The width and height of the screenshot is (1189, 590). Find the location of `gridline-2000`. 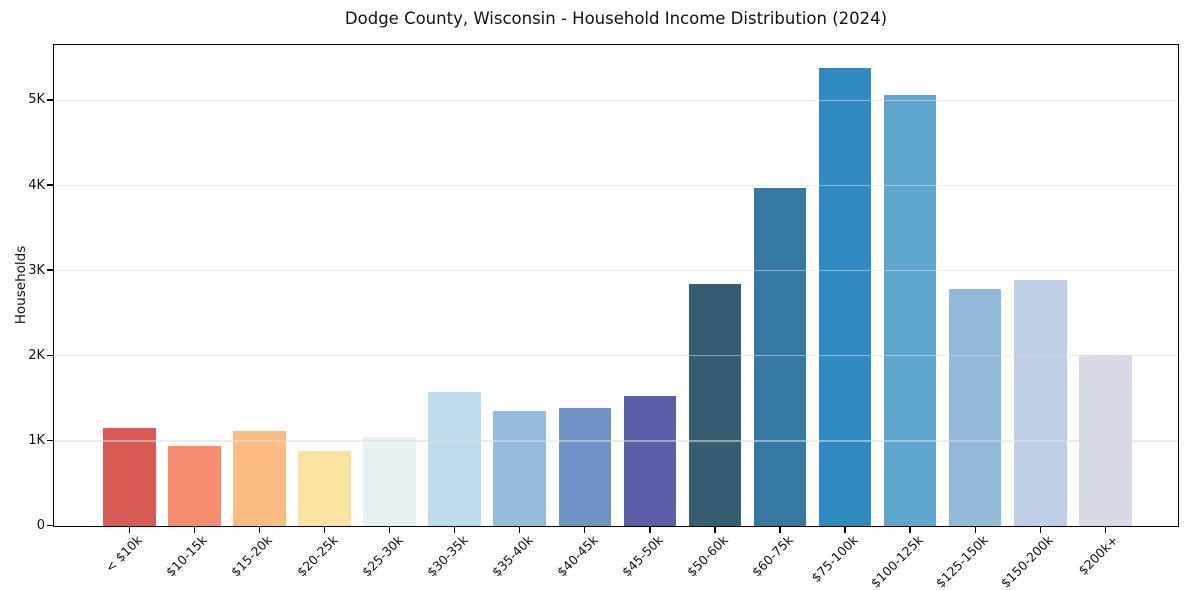

gridline-2000 is located at coordinates (616, 356).